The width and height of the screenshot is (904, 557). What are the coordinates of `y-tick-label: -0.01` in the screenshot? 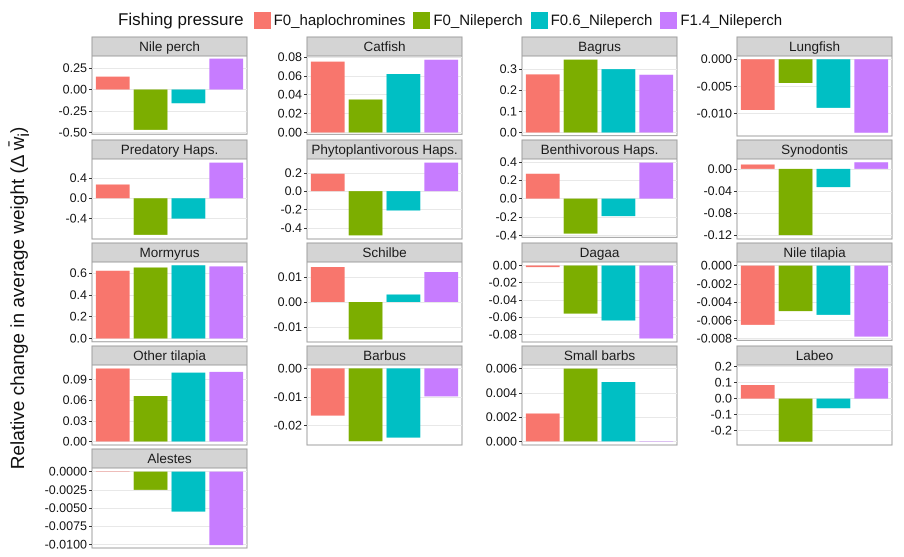 It's located at (288, 327).